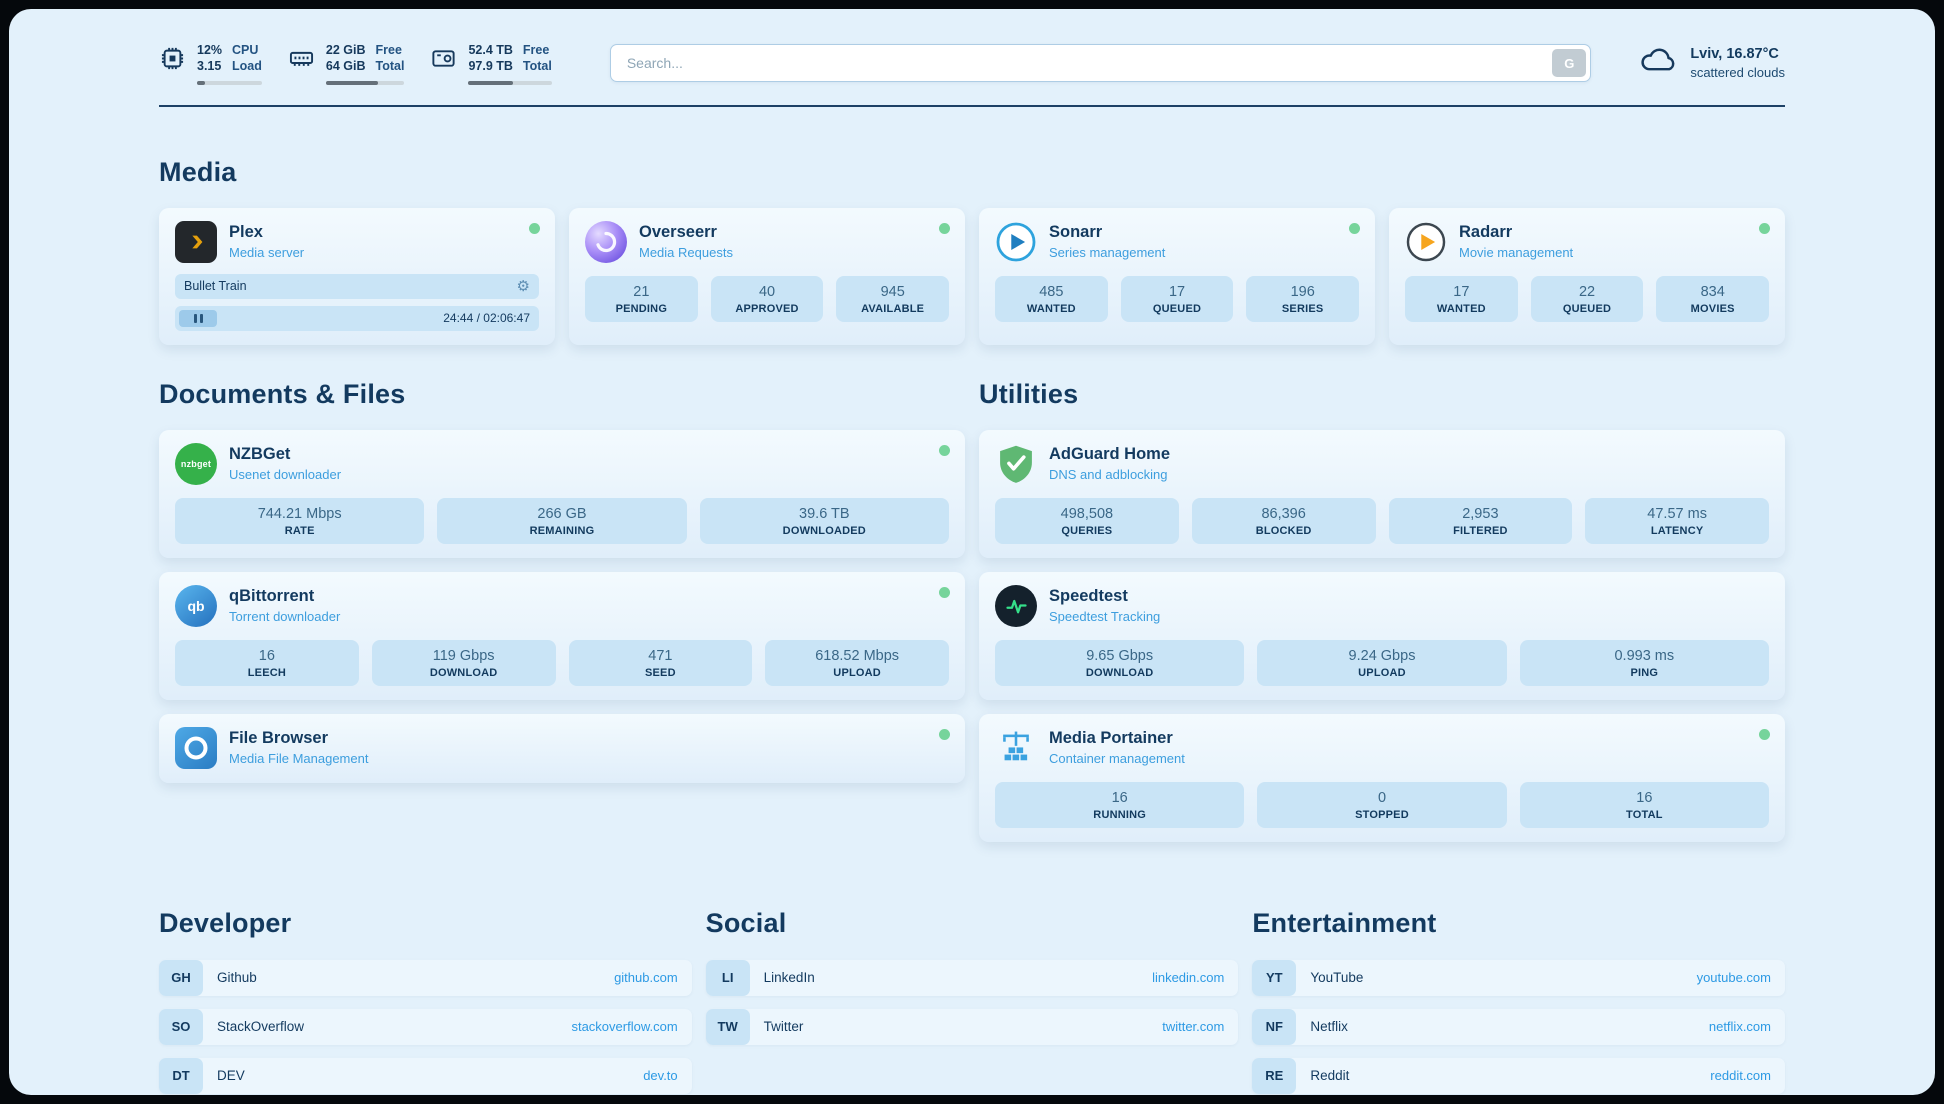  Describe the element at coordinates (1283, 520) in the screenshot. I see `stat-box: 86,396 BLOCKED` at that location.